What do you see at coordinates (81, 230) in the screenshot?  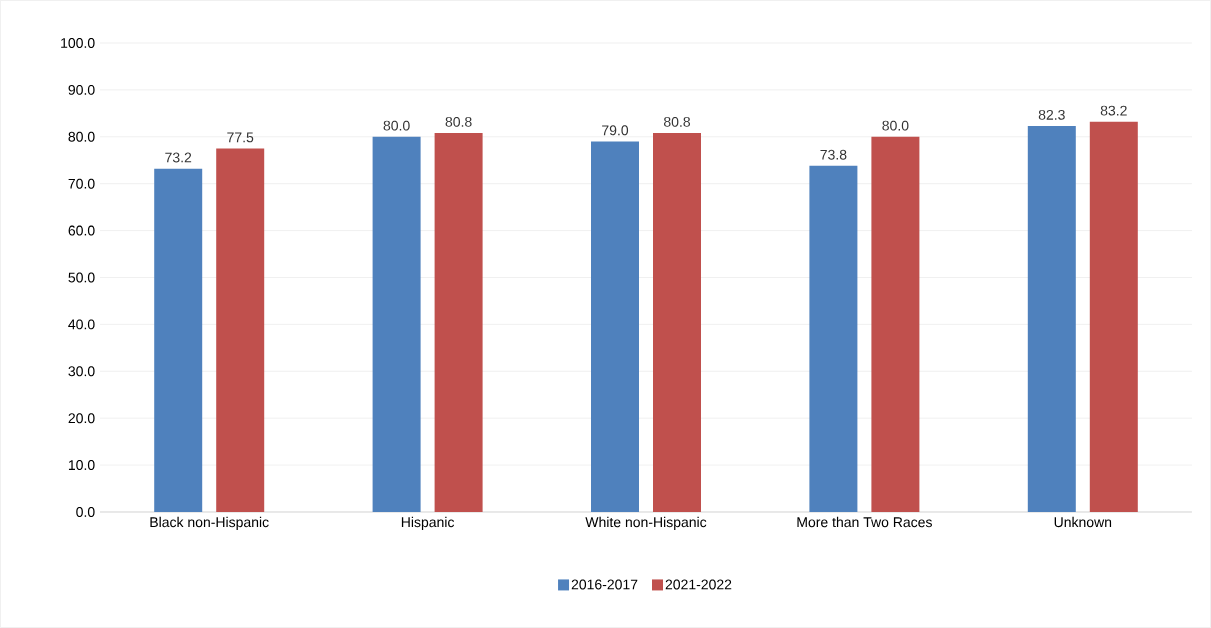 I see `y-tick-label: 60.0` at bounding box center [81, 230].